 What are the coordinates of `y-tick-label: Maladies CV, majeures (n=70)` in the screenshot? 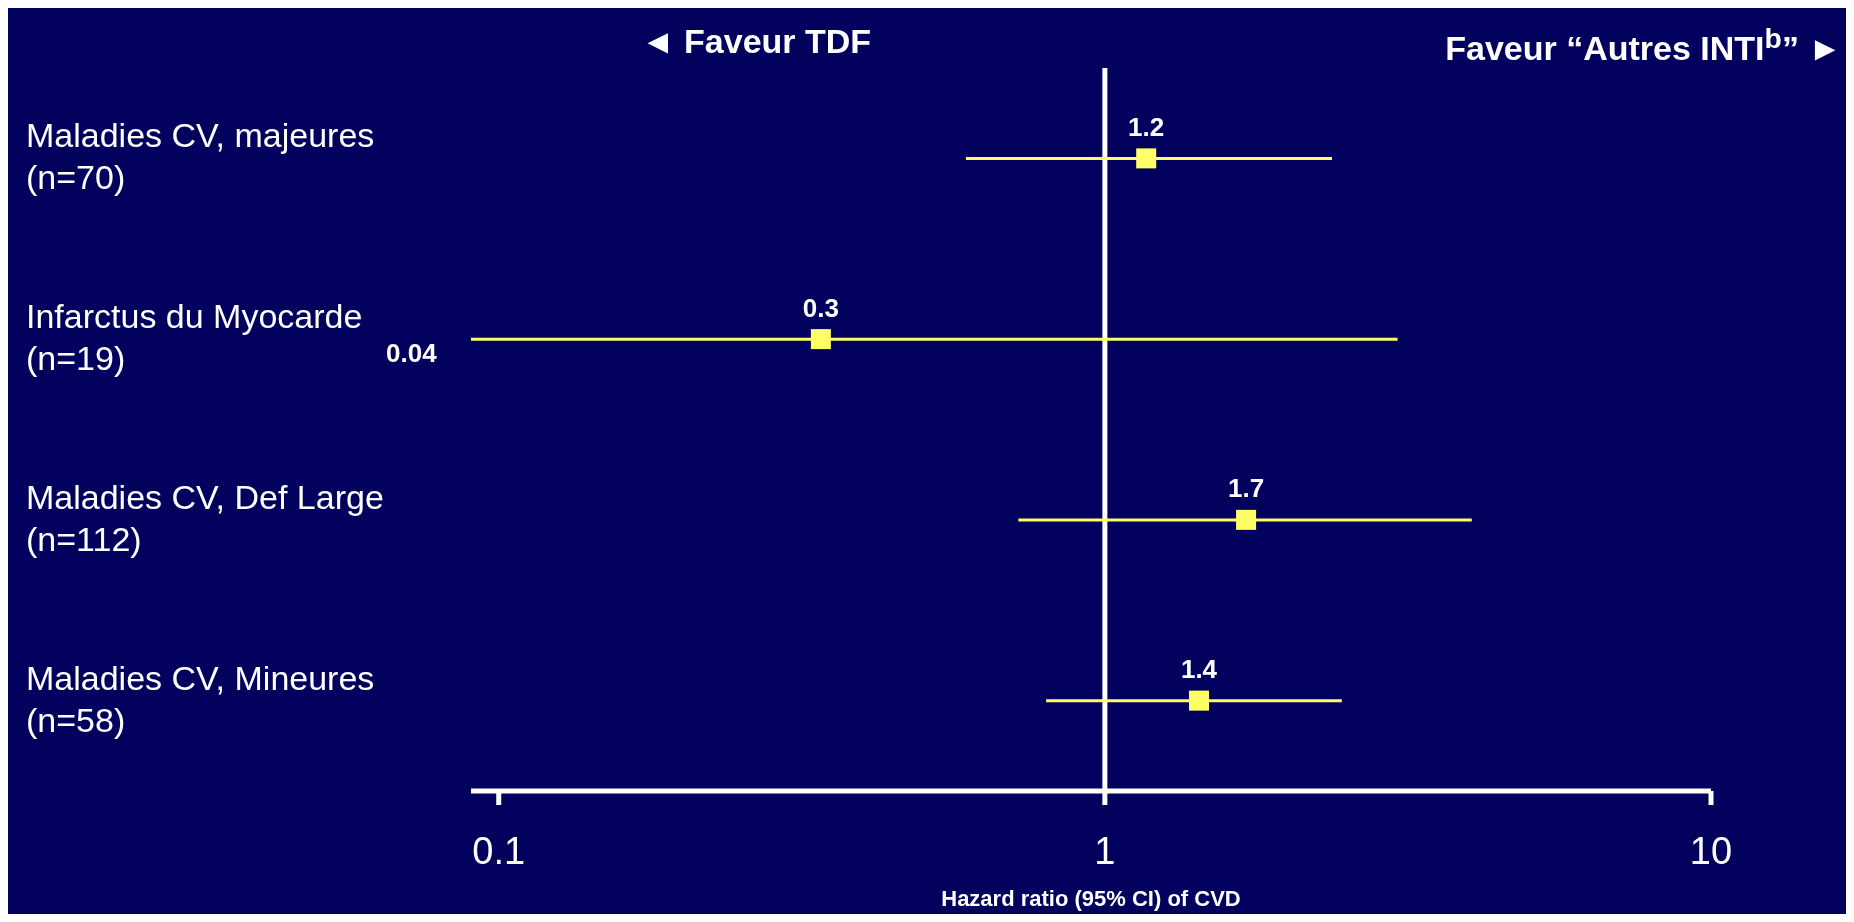 It's located at (200, 156).